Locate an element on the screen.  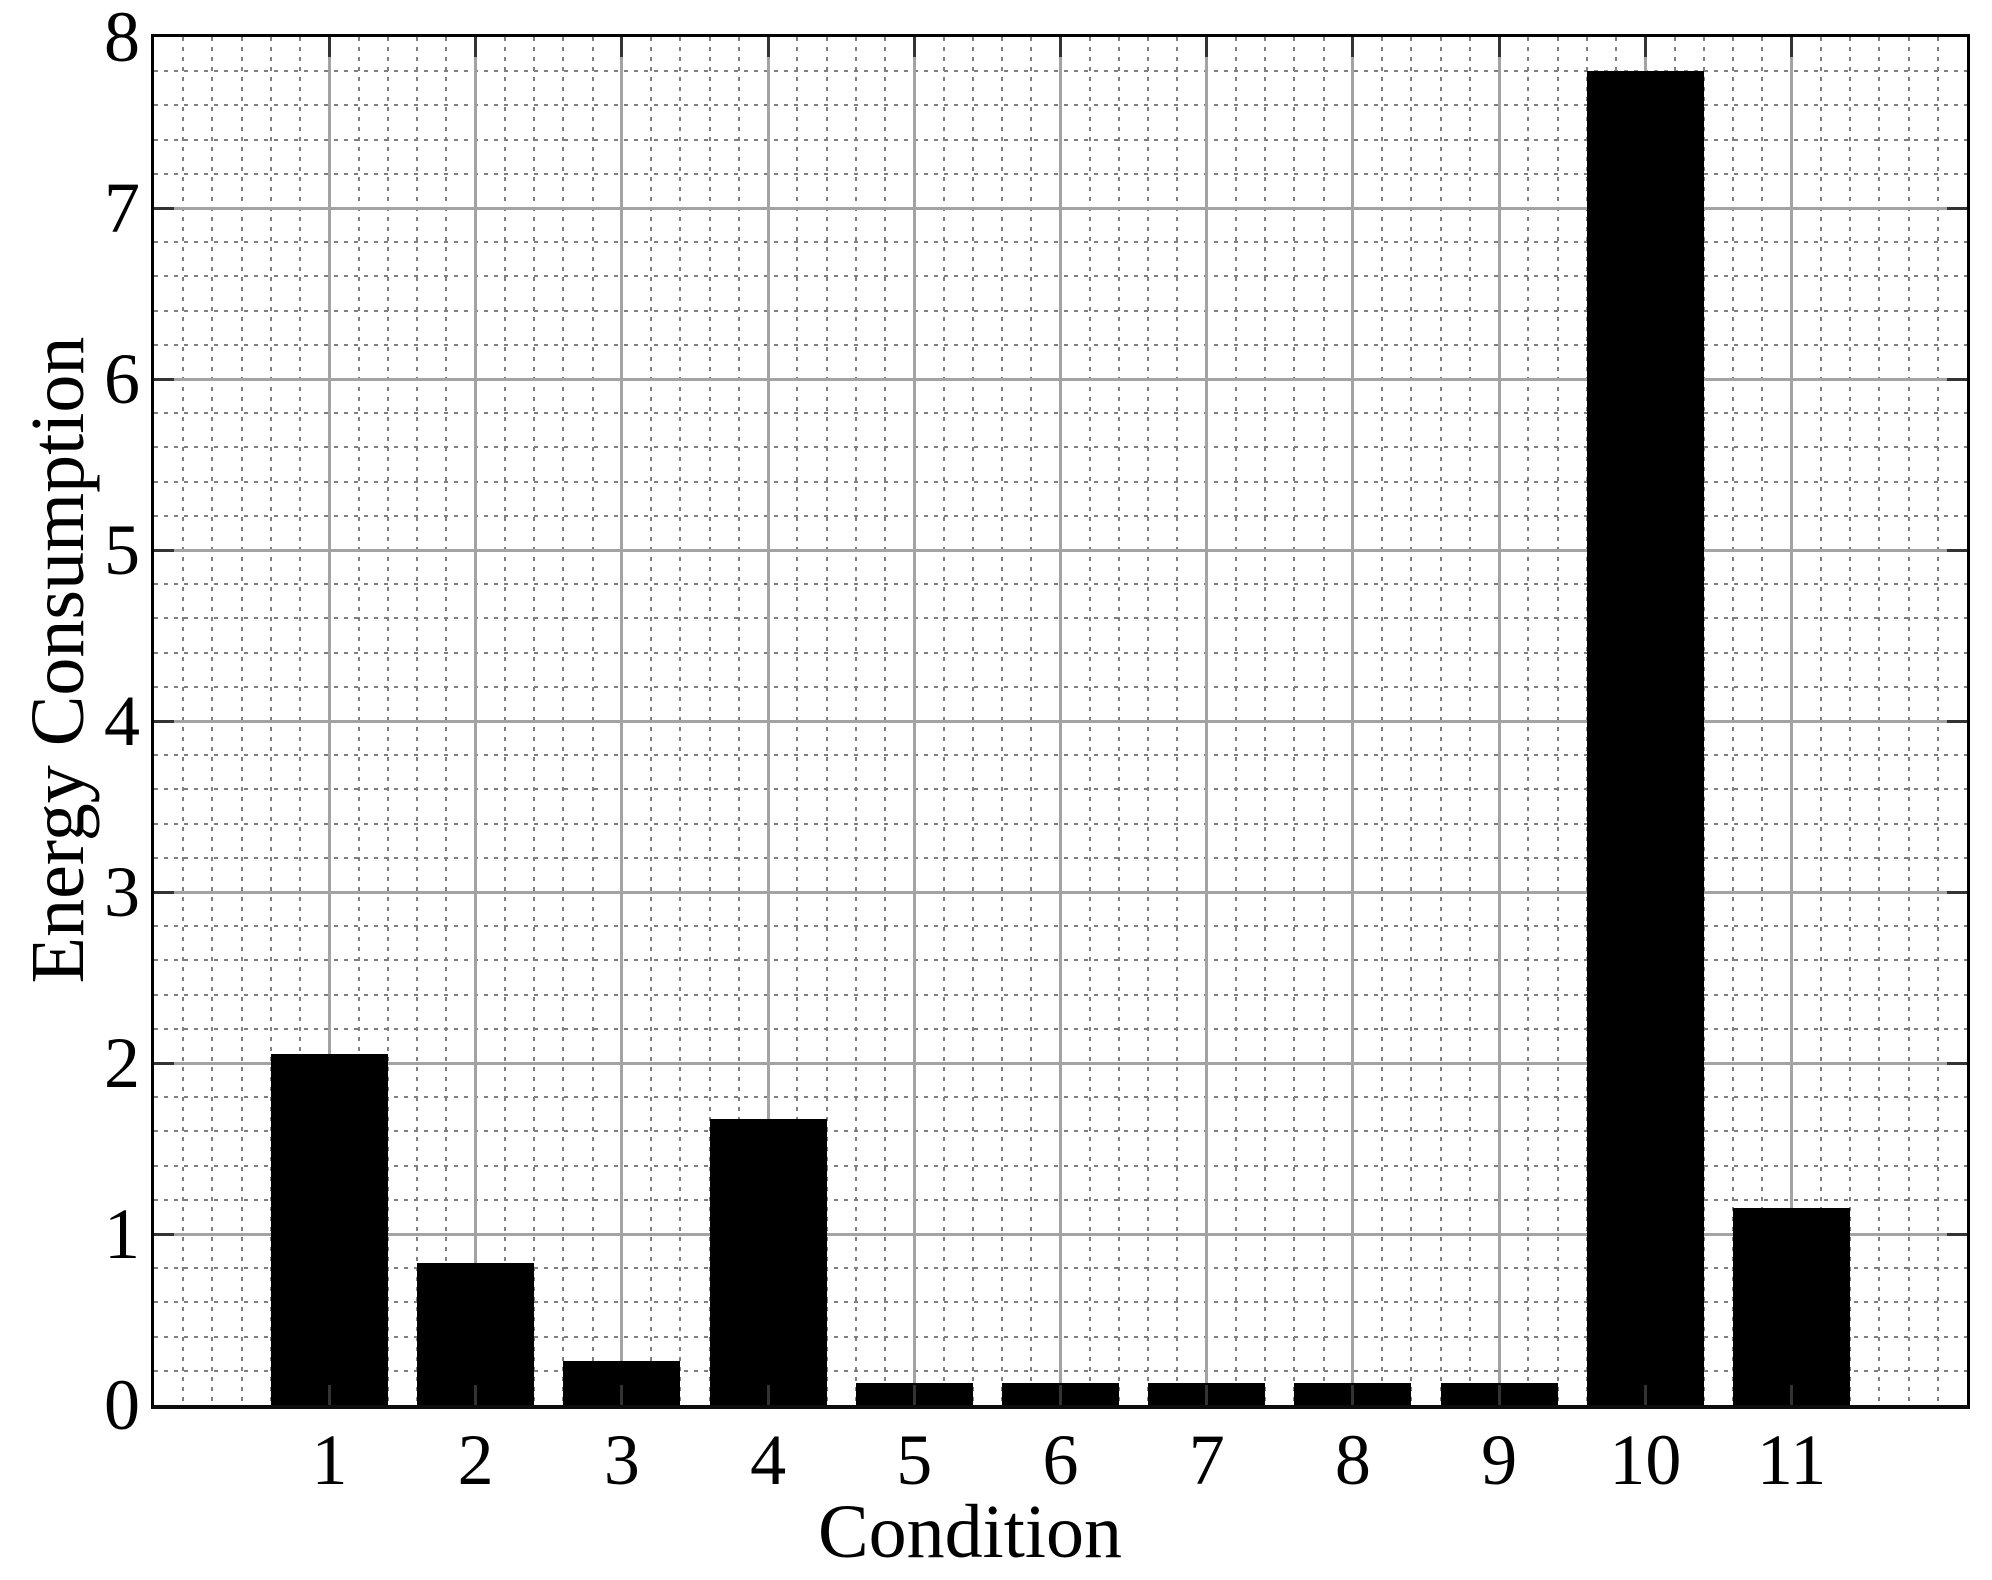
y-tick-label-4: 4 is located at coordinates (122, 721).